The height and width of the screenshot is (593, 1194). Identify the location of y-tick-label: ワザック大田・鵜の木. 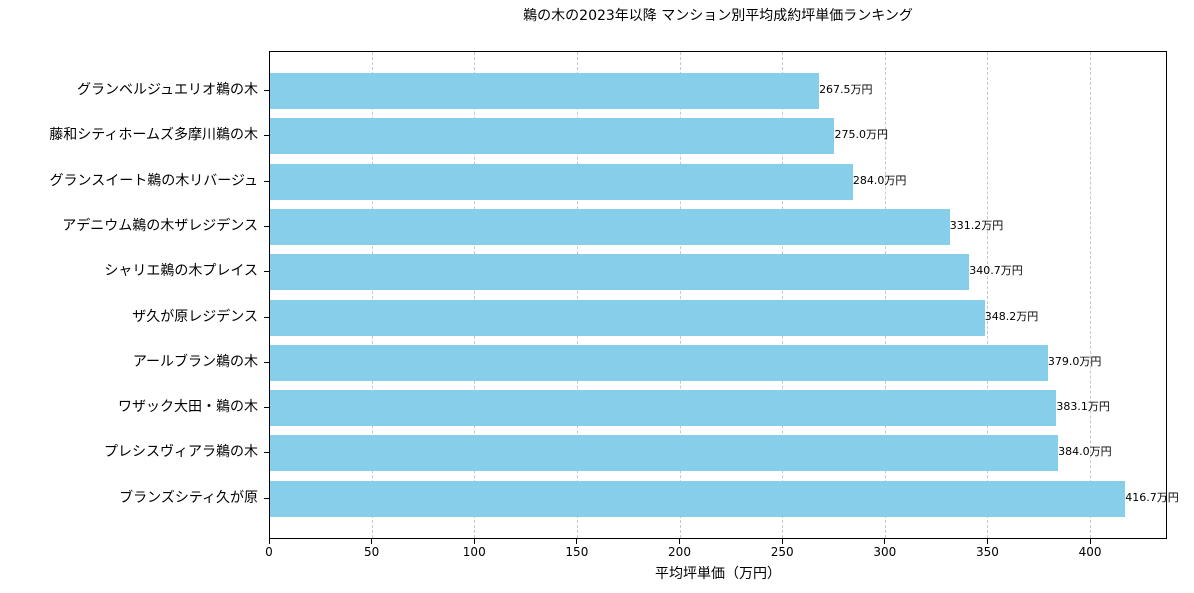
(188, 407).